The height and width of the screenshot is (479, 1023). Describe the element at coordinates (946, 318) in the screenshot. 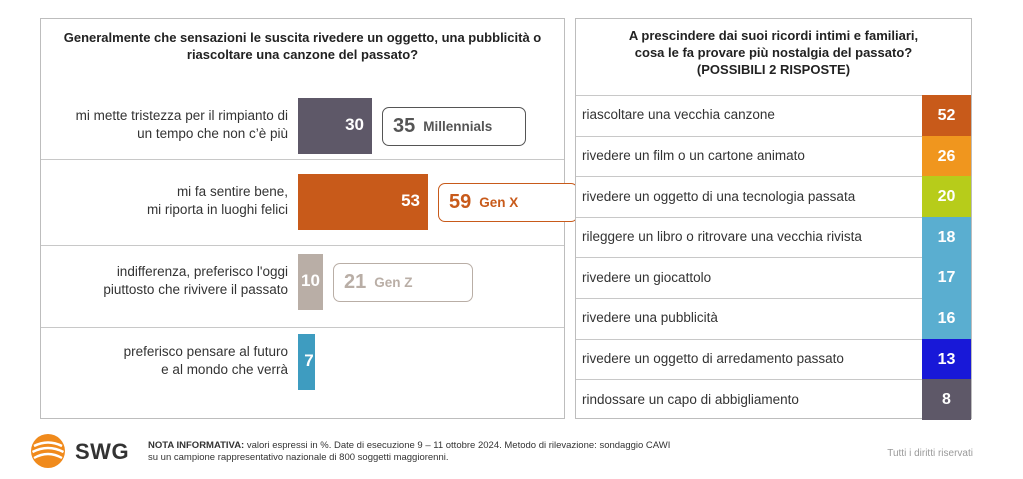

I see `right-row-value: 16` at that location.